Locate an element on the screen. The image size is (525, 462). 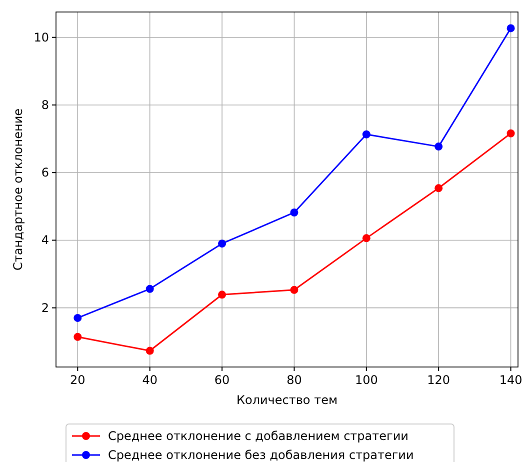
y-axis-title: Стандартное отклонение is located at coordinates (18, 189).